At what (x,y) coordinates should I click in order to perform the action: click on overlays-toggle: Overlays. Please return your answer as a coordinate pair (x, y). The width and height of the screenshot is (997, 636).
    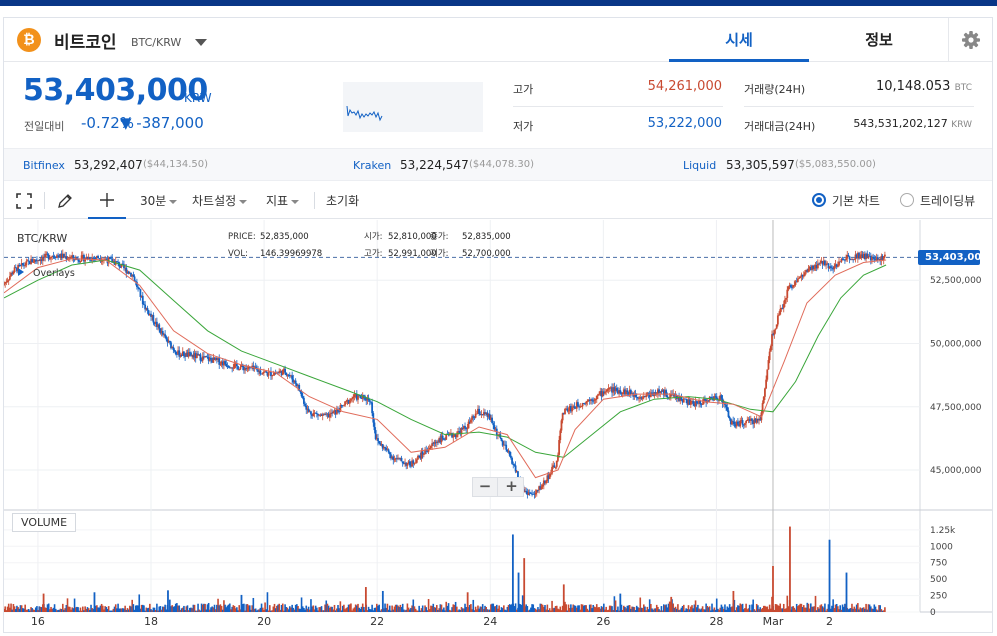
    Looking at the image, I should click on (54, 273).